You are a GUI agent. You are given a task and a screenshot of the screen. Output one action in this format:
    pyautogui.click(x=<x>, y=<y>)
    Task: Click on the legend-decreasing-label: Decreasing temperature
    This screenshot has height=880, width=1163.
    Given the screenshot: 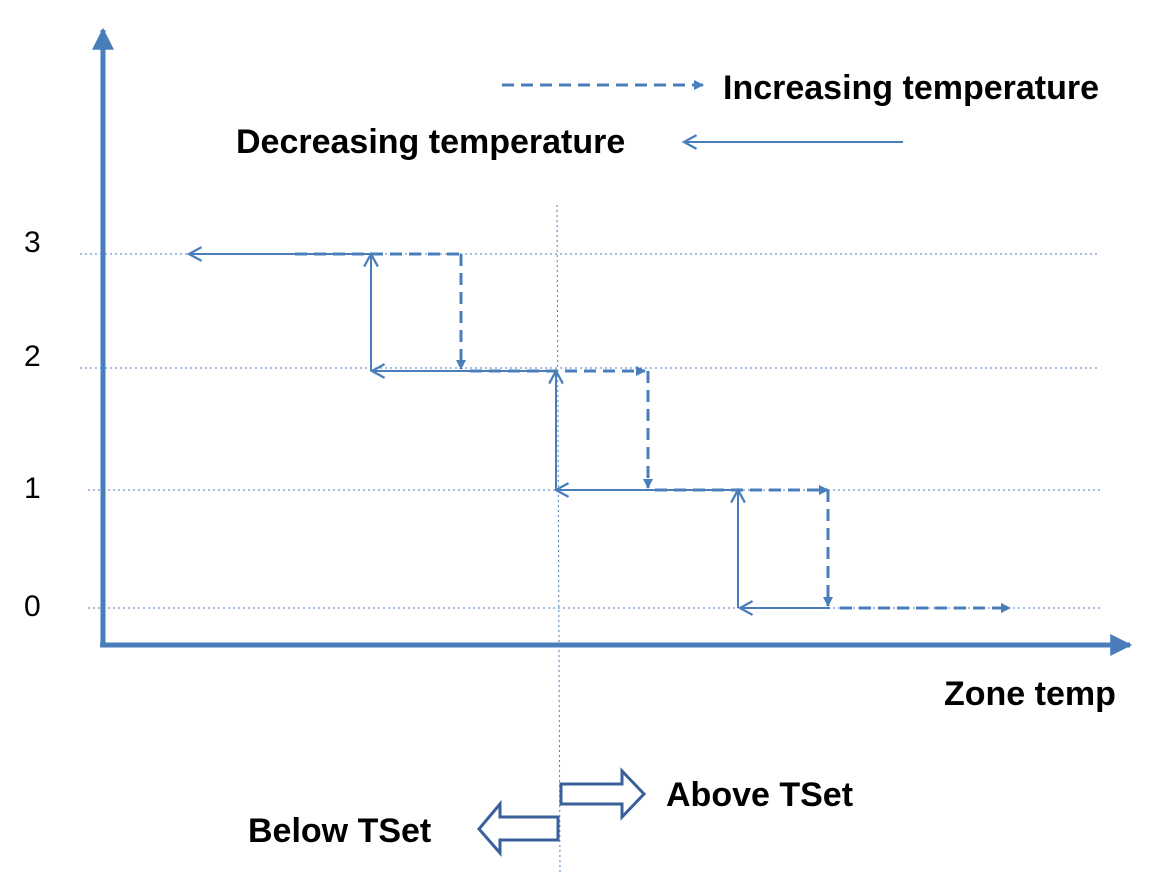 What is the action you would take?
    pyautogui.click(x=430, y=142)
    